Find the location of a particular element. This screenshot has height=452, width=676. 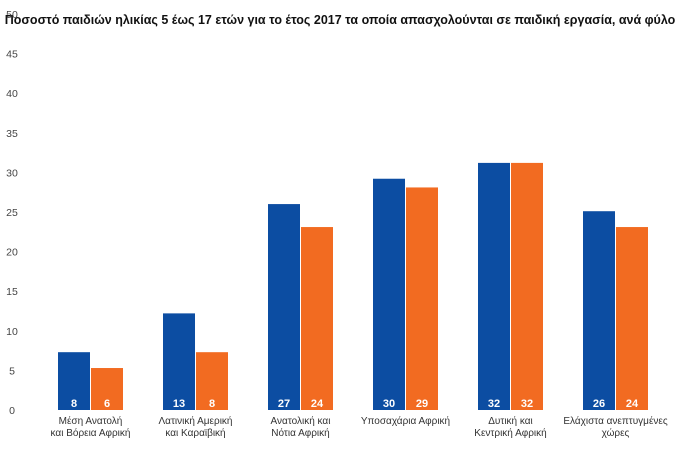

x-category-line: χώρες is located at coordinates (616, 433).